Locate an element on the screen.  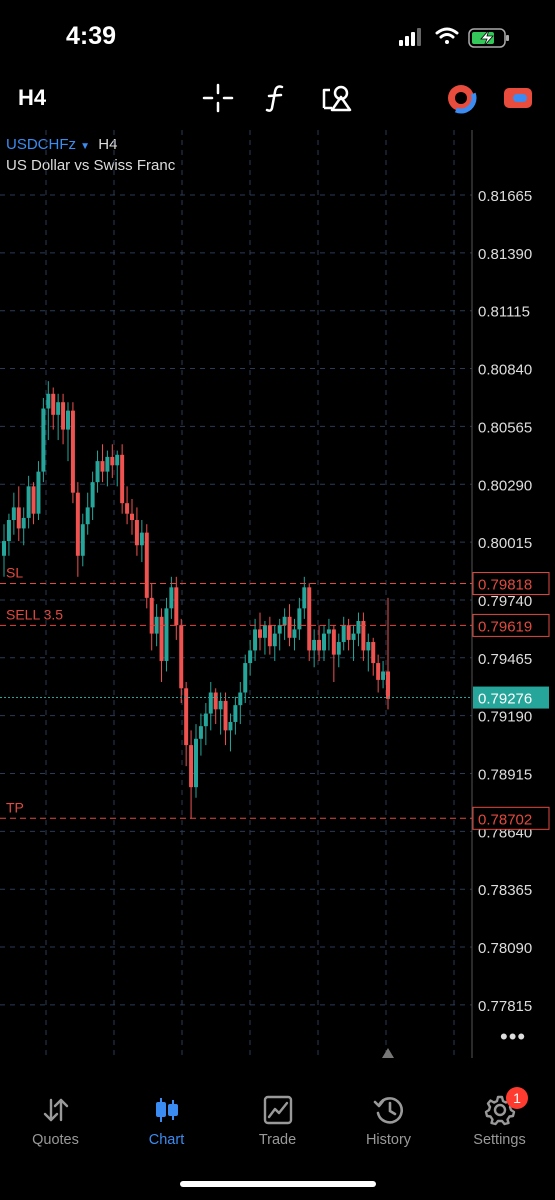
tab-quotes: Quotes is located at coordinates (55, 1123).